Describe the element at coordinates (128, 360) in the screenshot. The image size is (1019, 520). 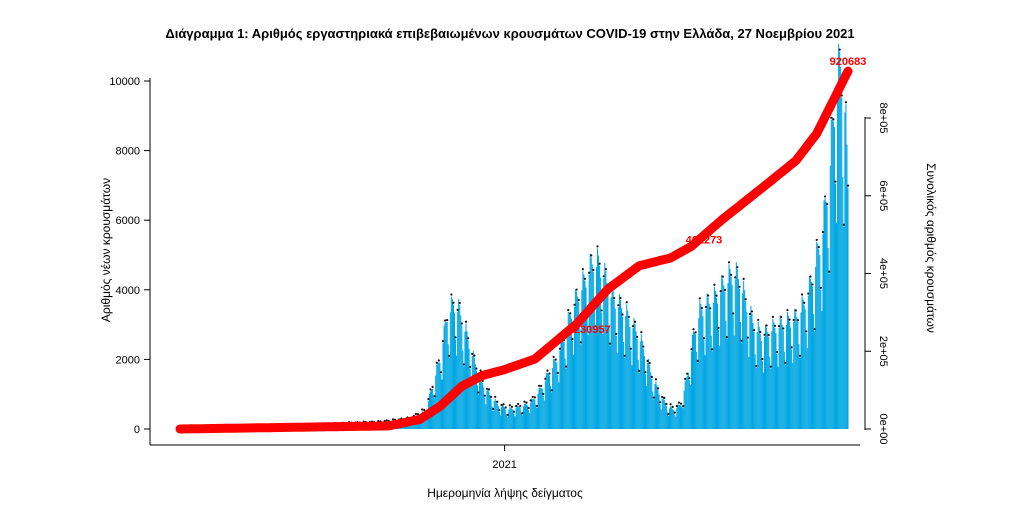
I see `y-tick-label: 2000` at that location.